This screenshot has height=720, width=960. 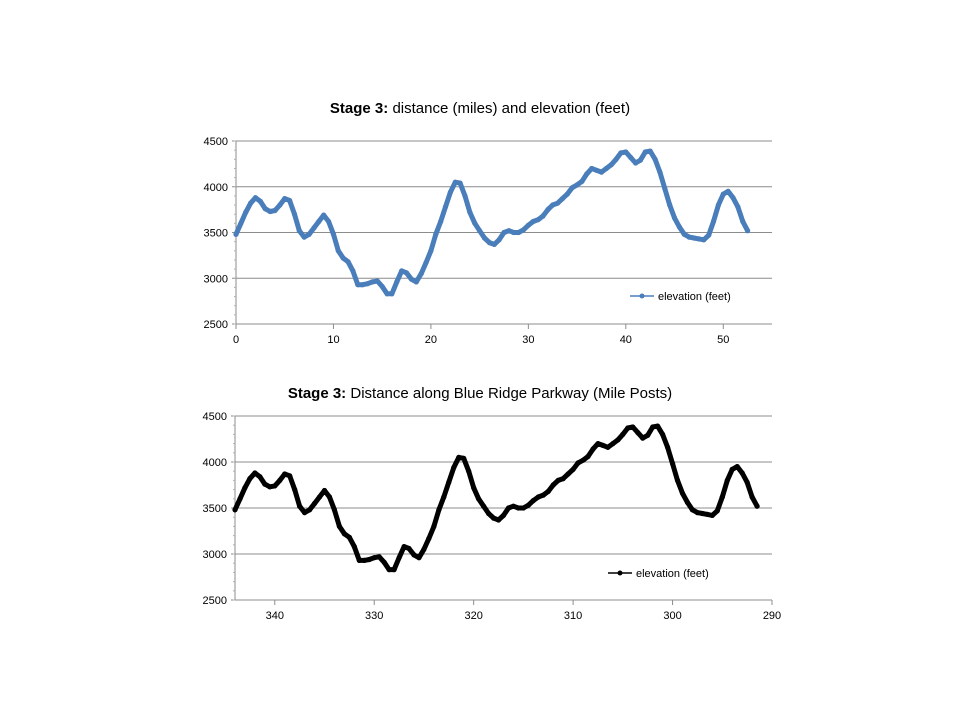 I want to click on x-tick-label: 340, so click(x=275, y=616).